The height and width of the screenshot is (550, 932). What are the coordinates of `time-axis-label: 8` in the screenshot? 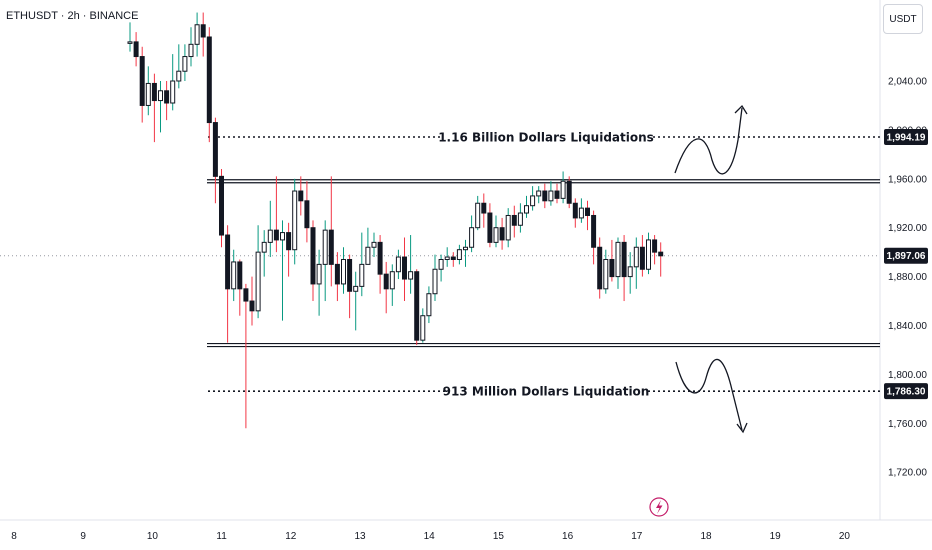 It's located at (14, 536).